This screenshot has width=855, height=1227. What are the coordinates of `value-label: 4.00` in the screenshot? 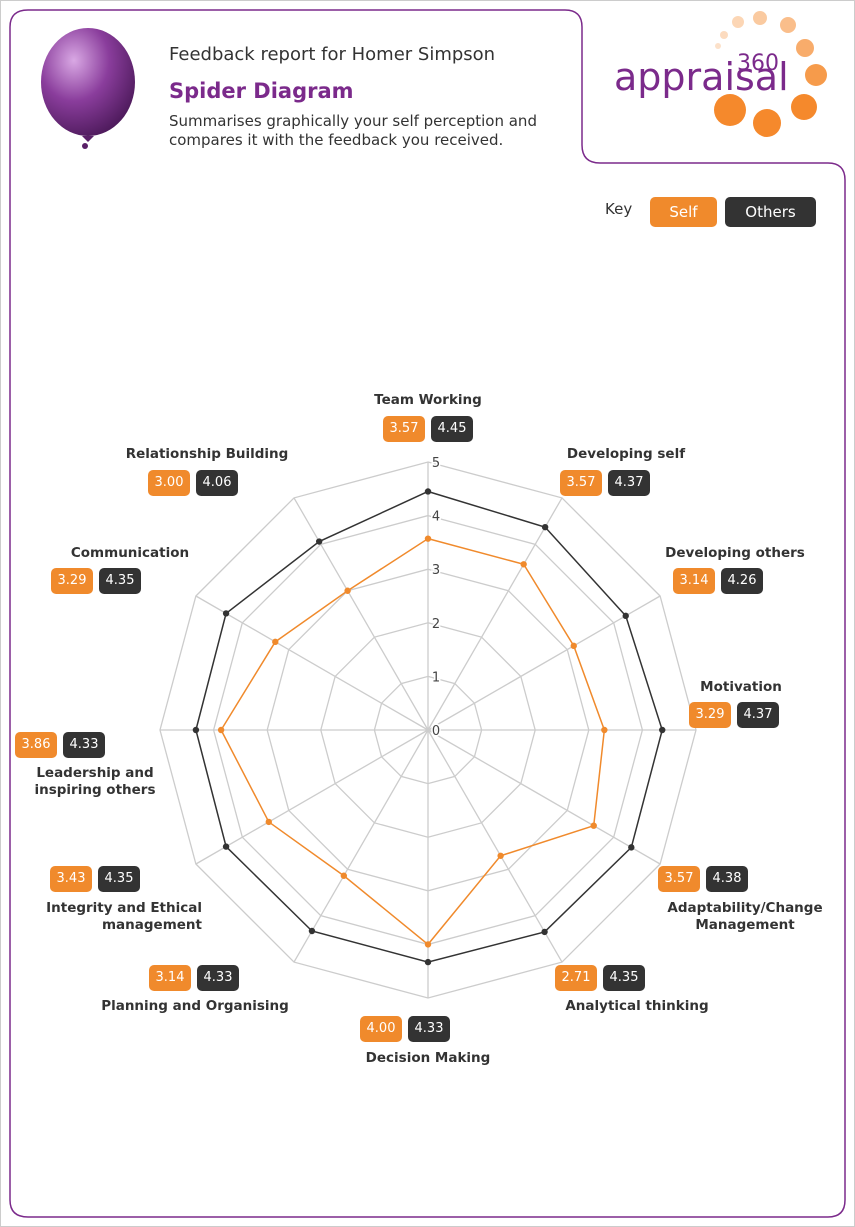 It's located at (381, 1029).